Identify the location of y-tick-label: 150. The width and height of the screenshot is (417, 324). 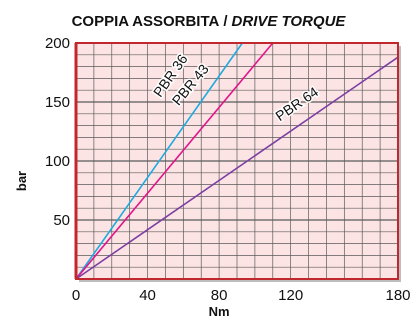
(57, 102).